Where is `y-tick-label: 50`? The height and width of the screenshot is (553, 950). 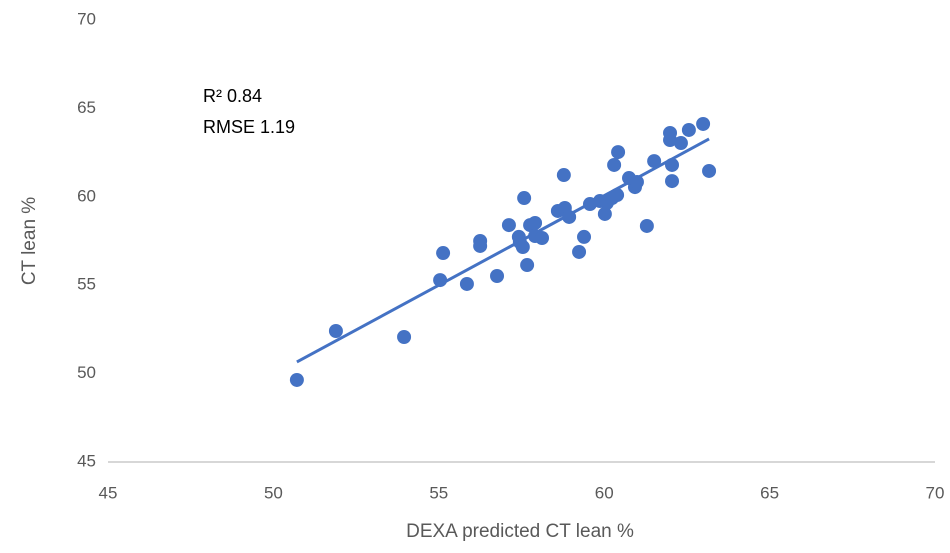 y-tick-label: 50 is located at coordinates (86, 372).